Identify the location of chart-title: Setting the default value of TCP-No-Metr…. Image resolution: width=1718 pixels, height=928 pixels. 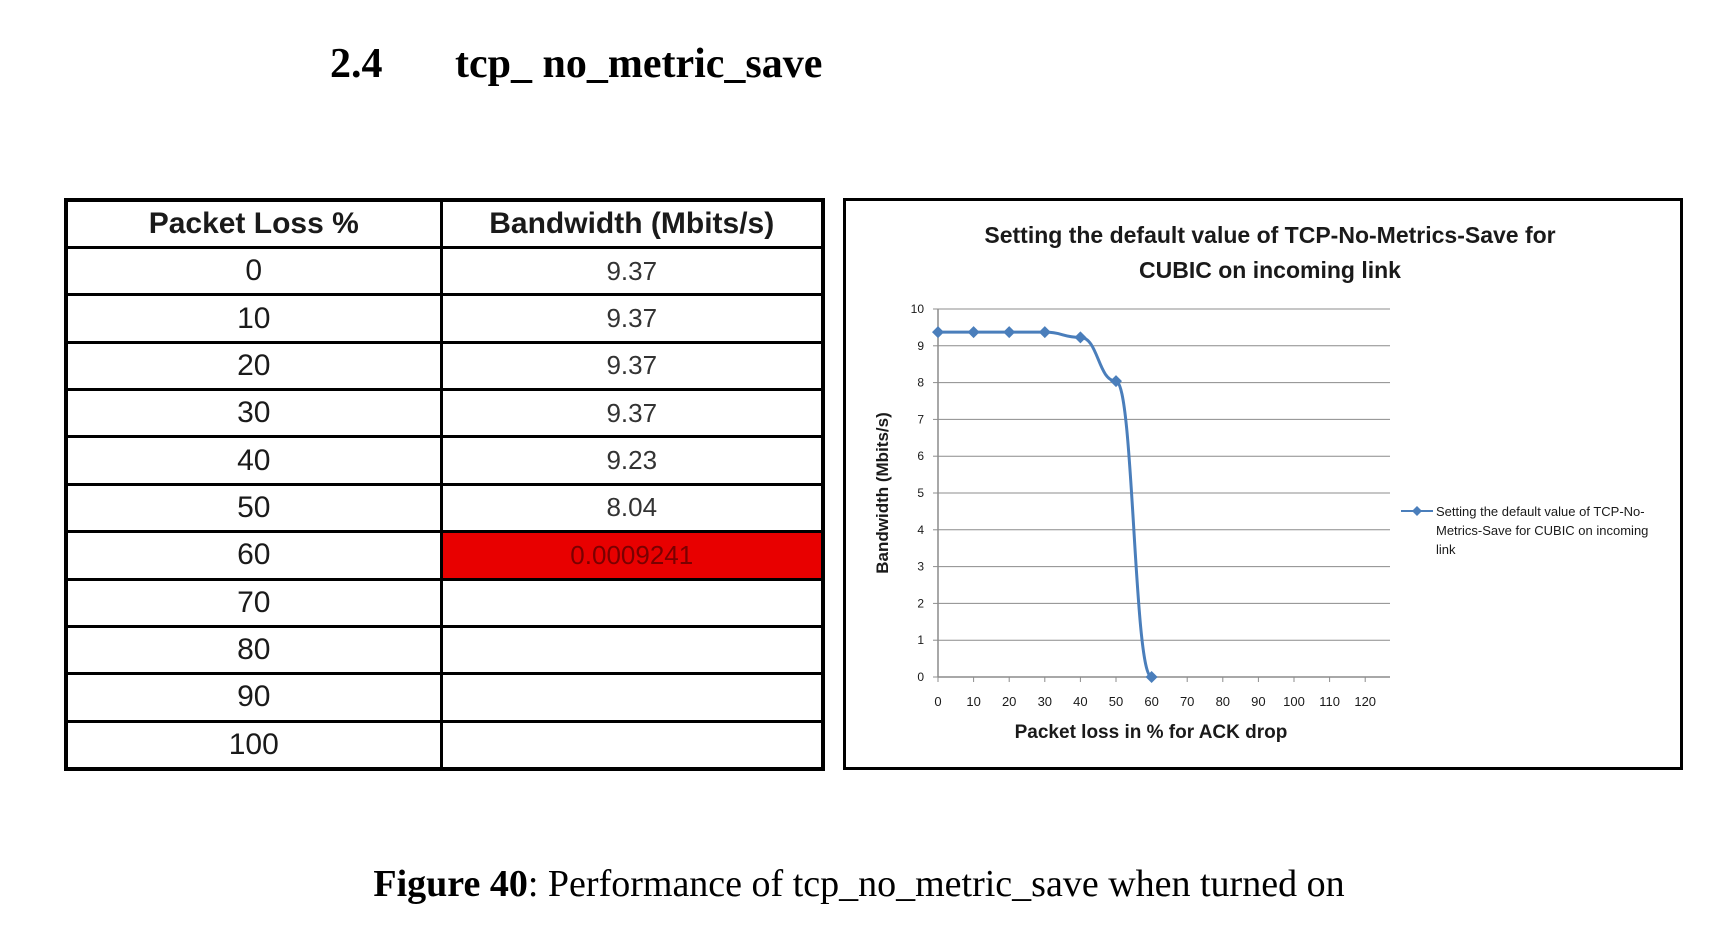
(1269, 235).